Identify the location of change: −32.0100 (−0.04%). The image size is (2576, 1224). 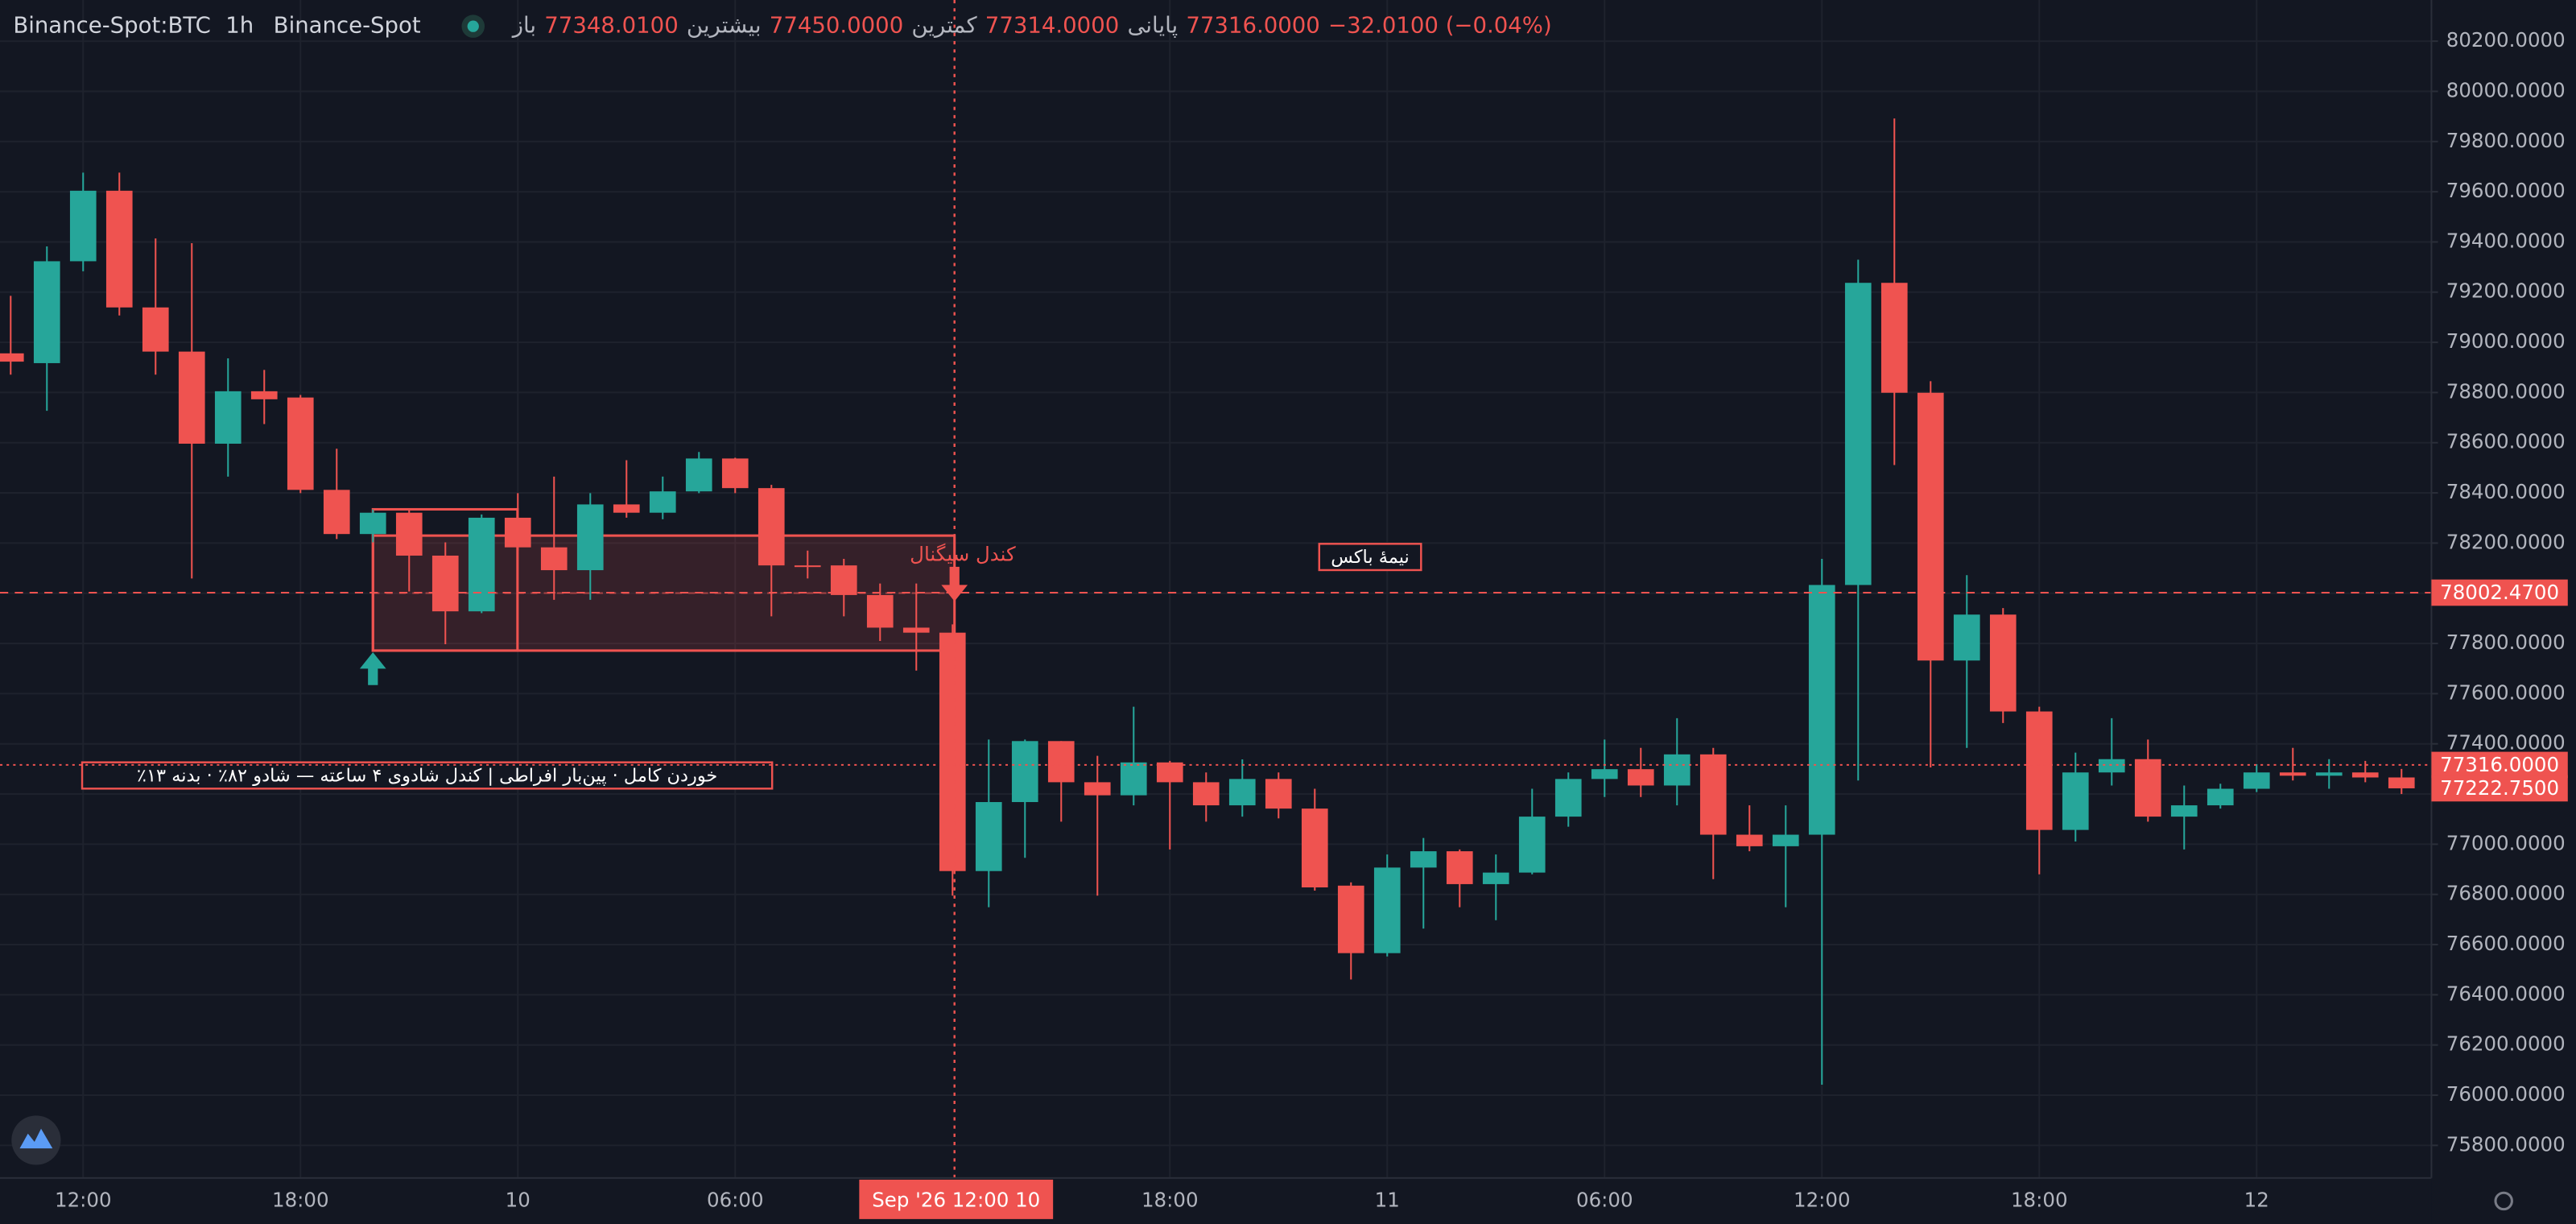
(1440, 26).